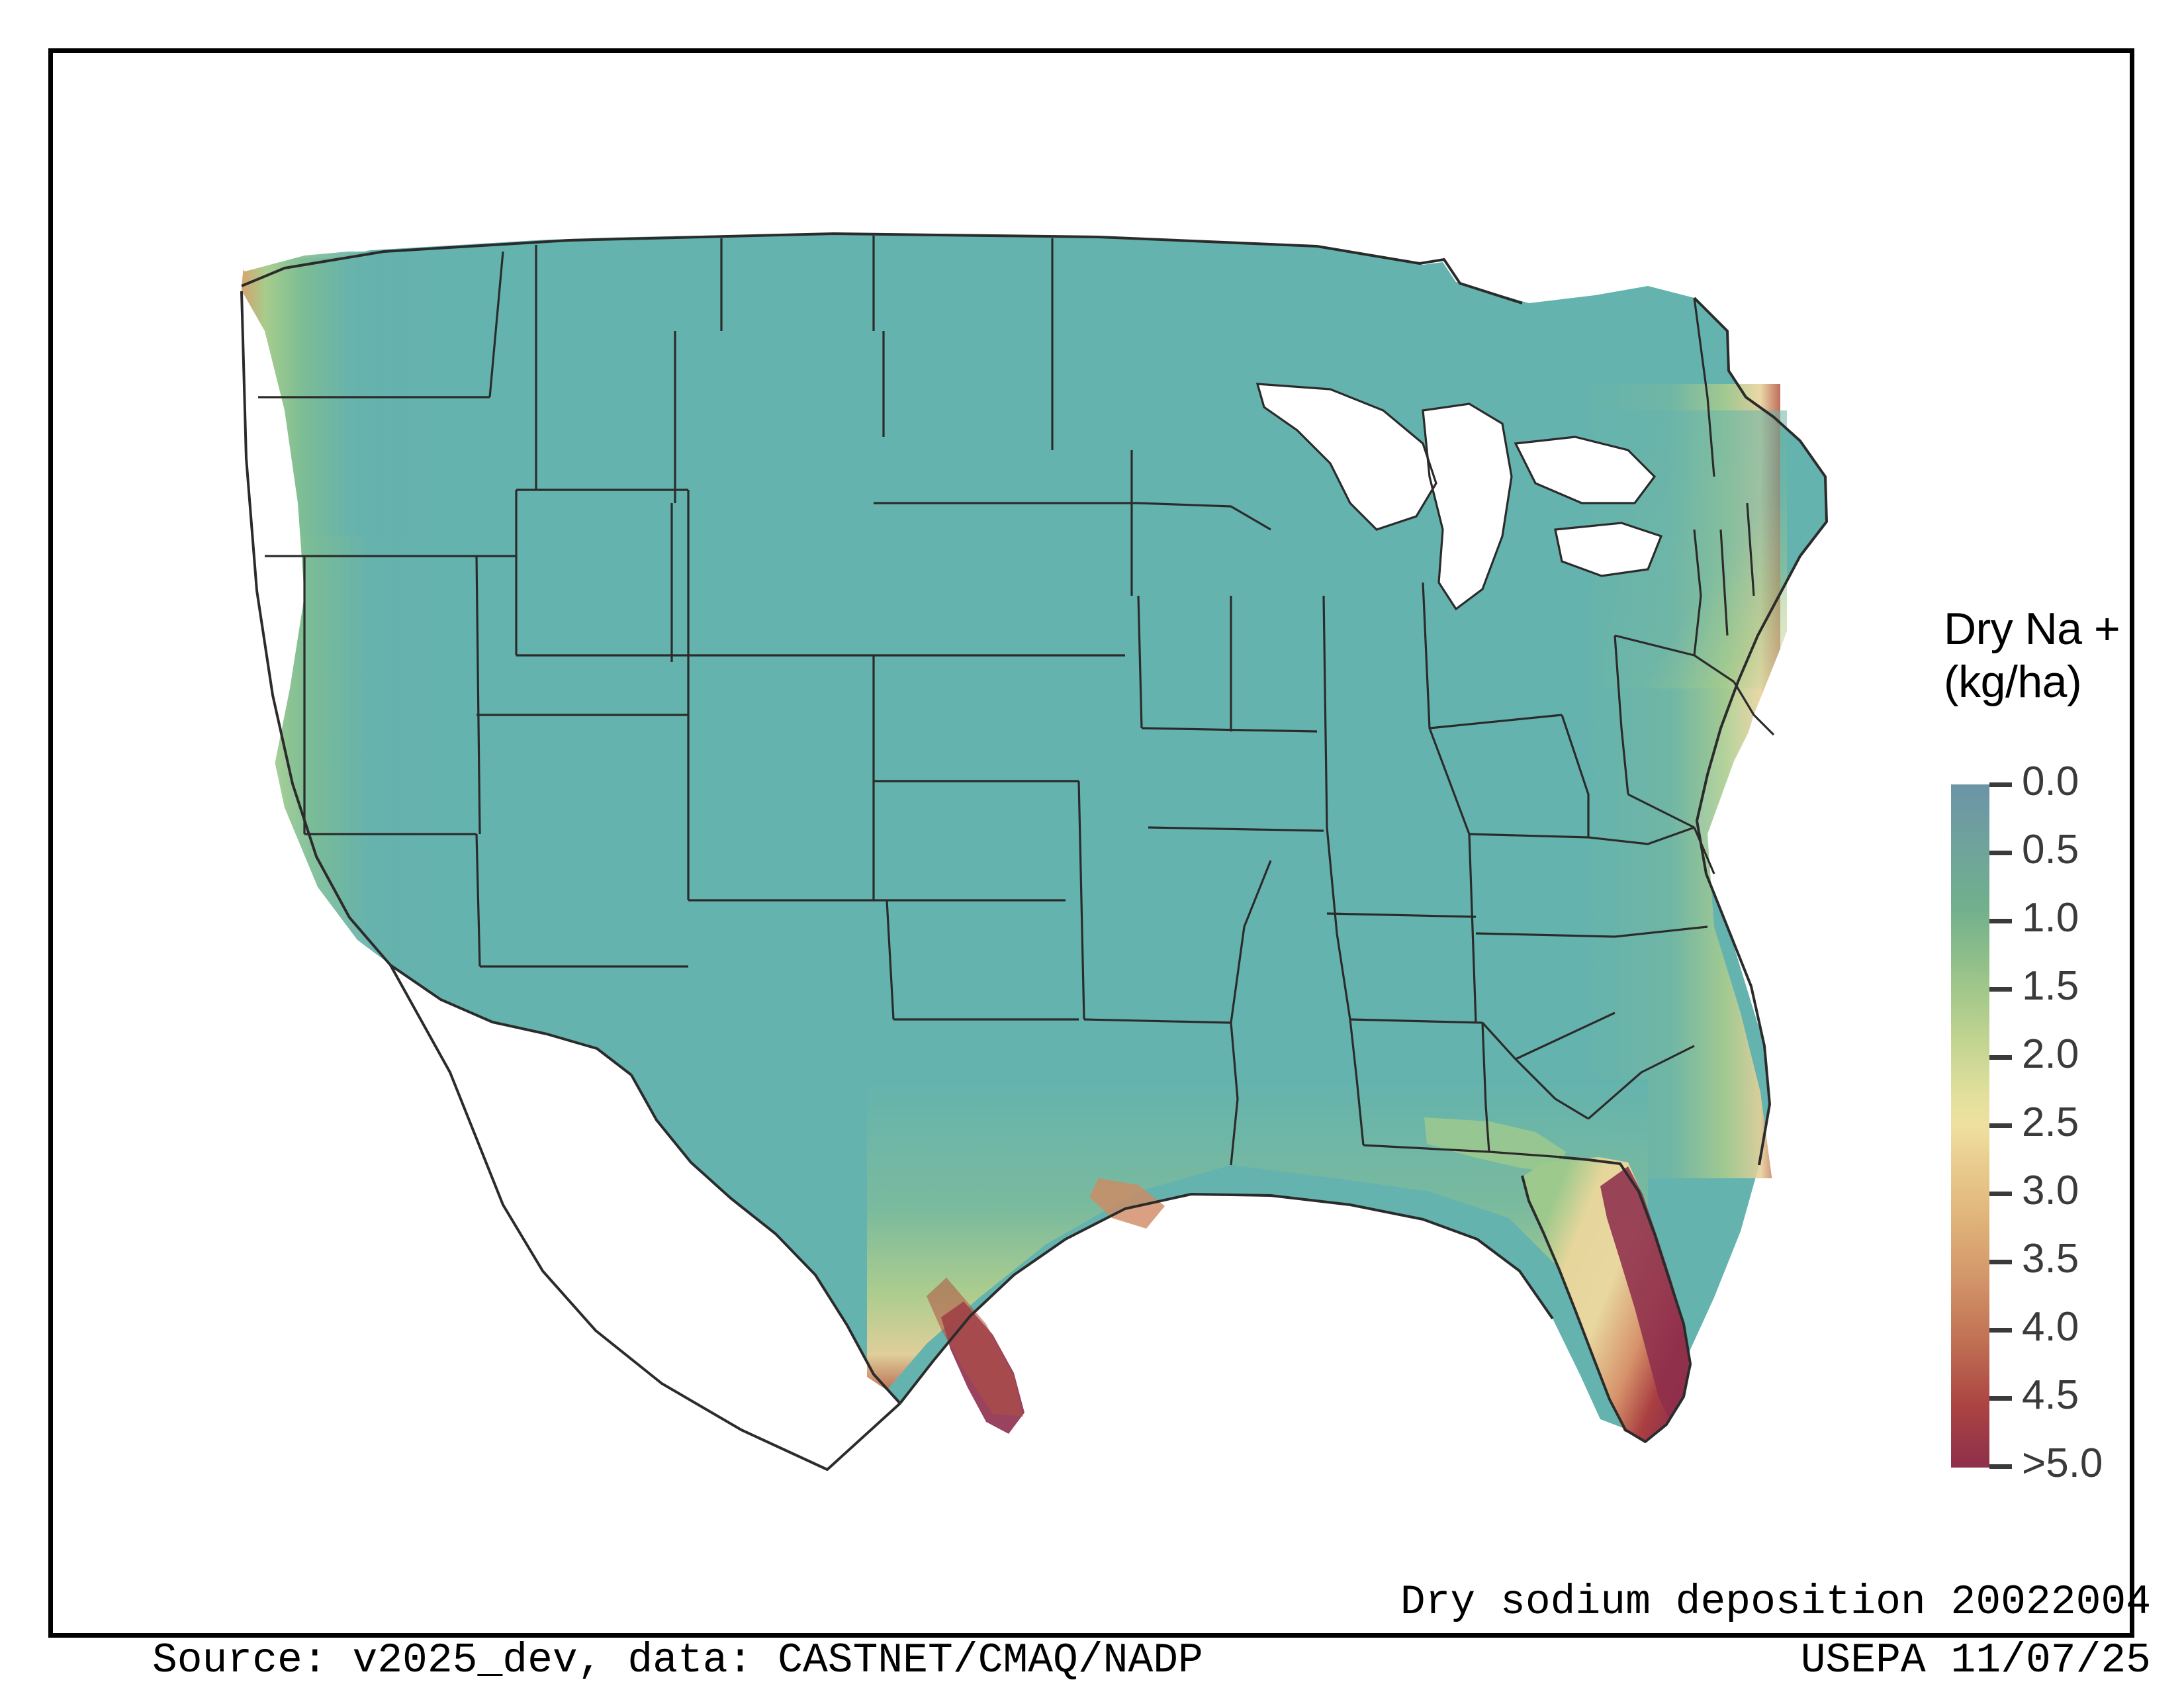 The width and height of the screenshot is (2184, 1688). Describe the element at coordinates (2050, 1190) in the screenshot. I see `colorbar-label-6: 3.0` at that location.